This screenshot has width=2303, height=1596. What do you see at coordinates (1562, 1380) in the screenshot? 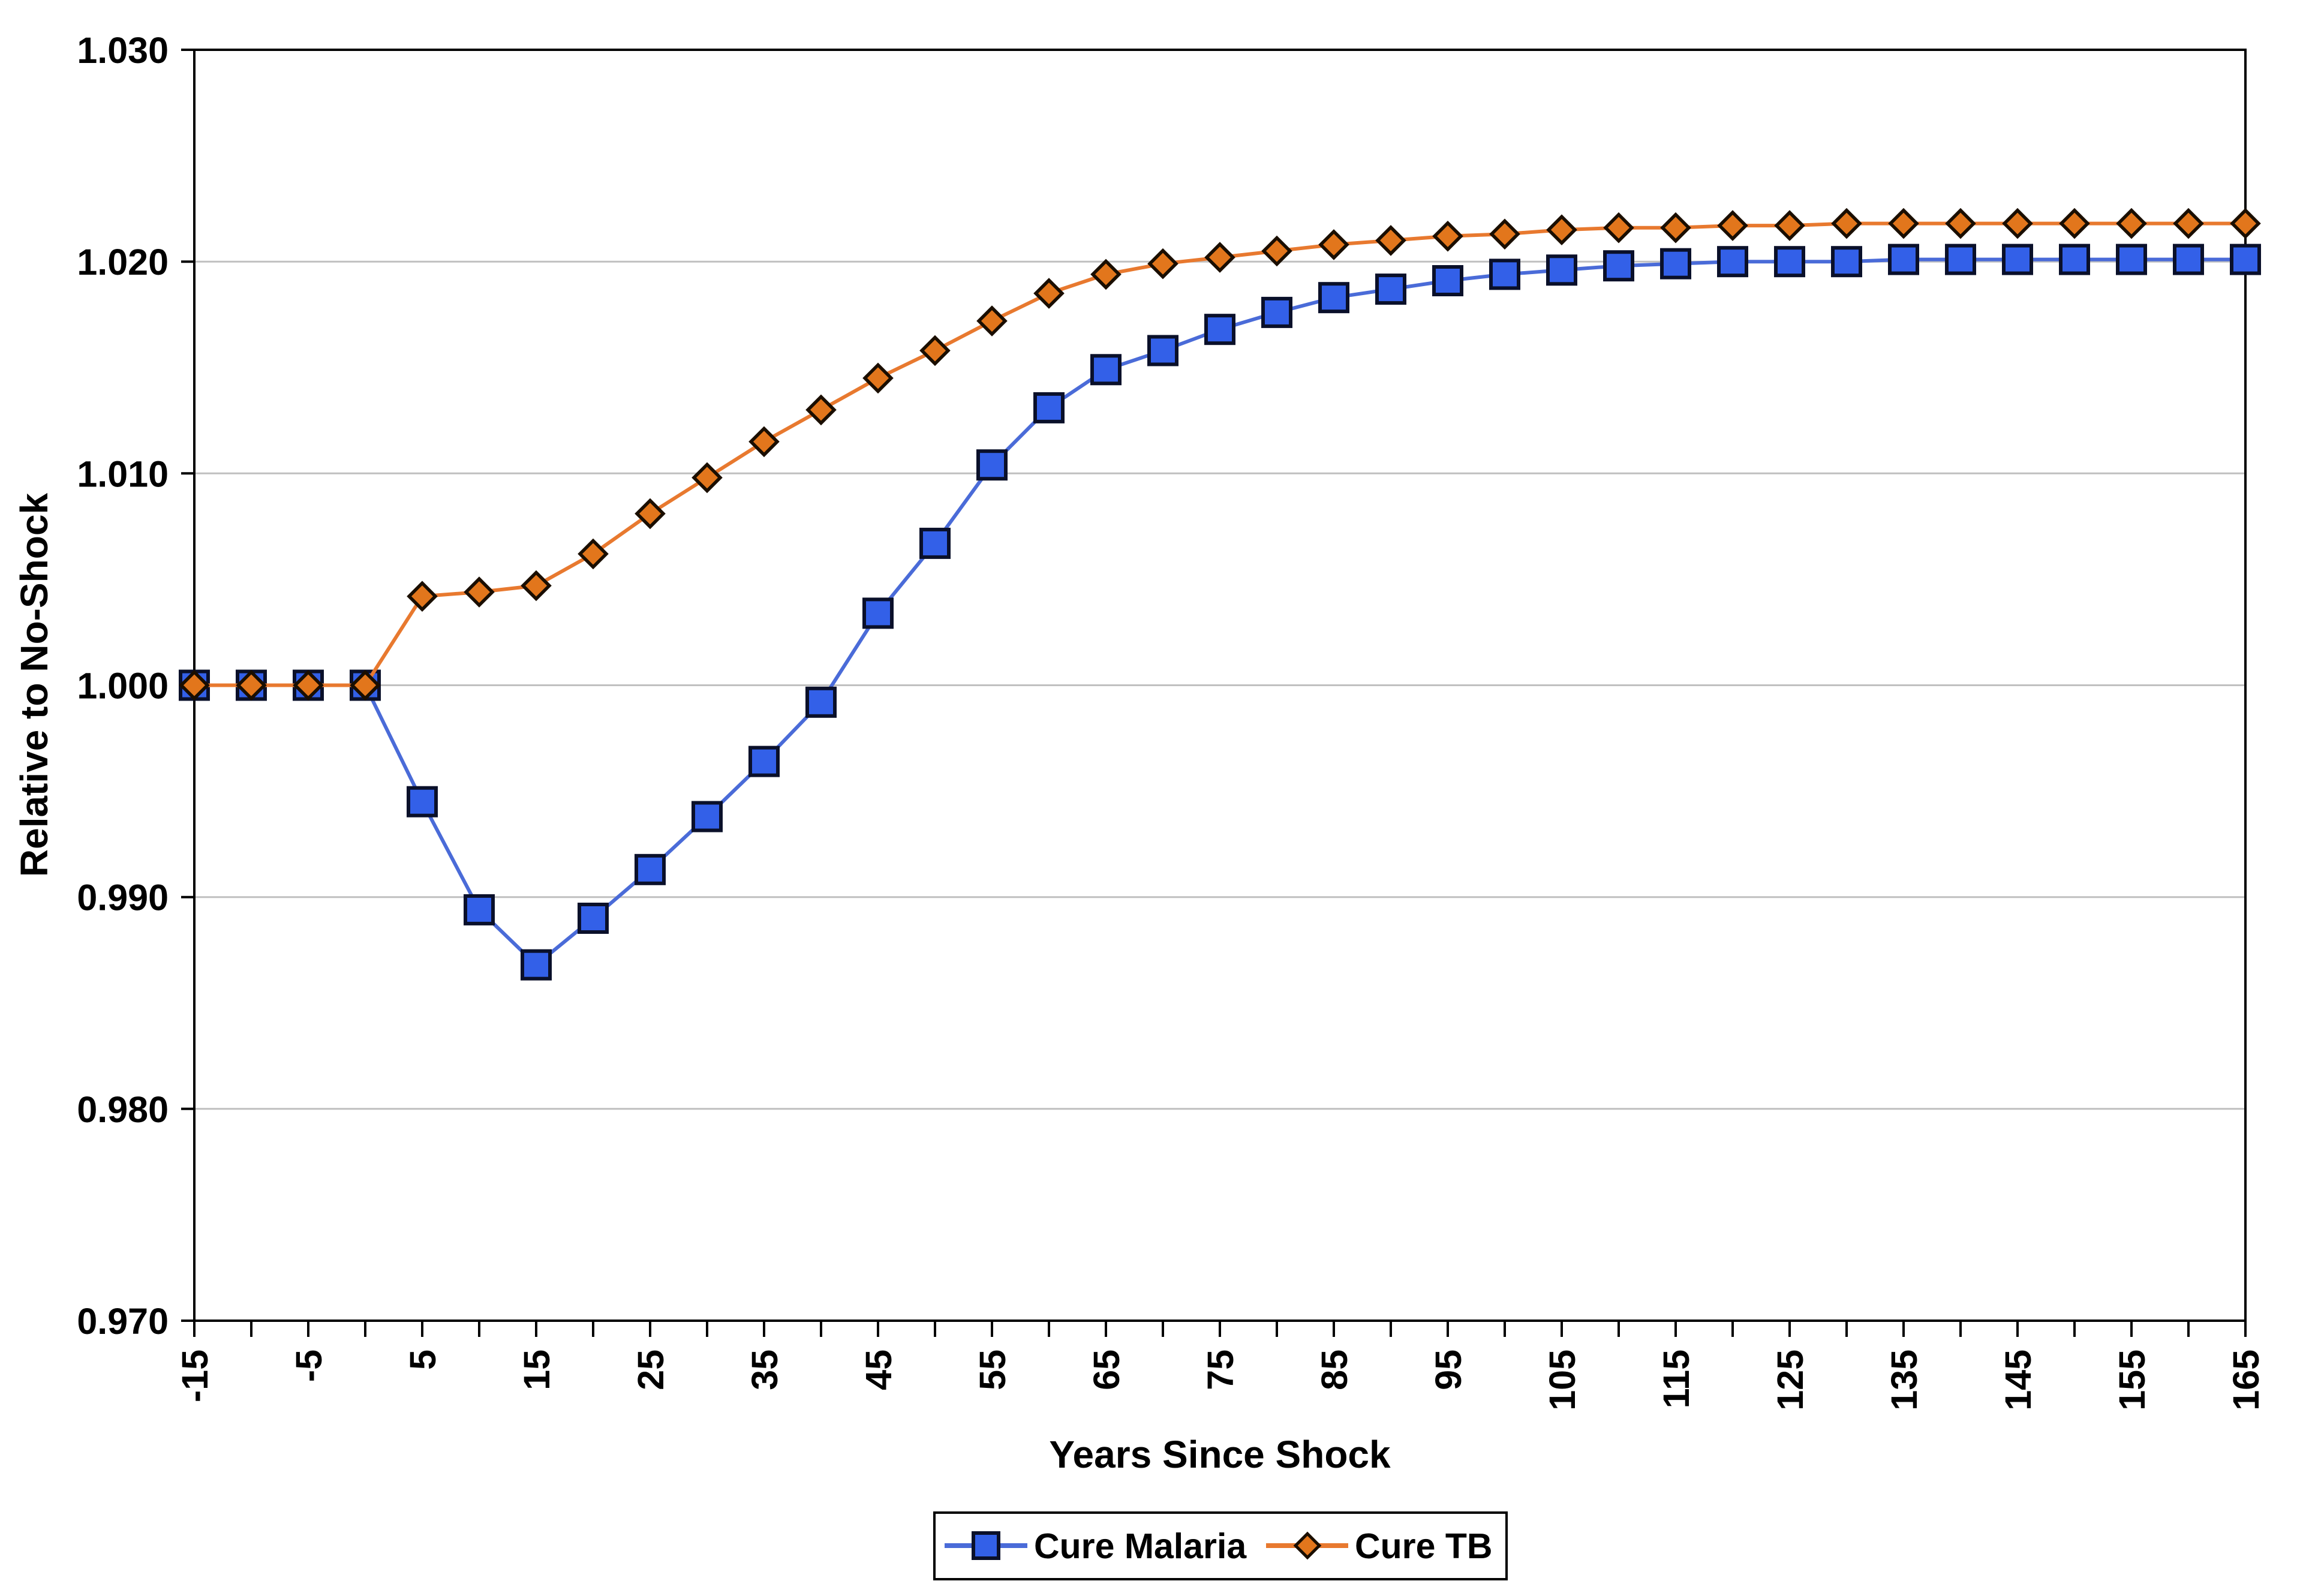
I see `svg-text: 105` at bounding box center [1562, 1380].